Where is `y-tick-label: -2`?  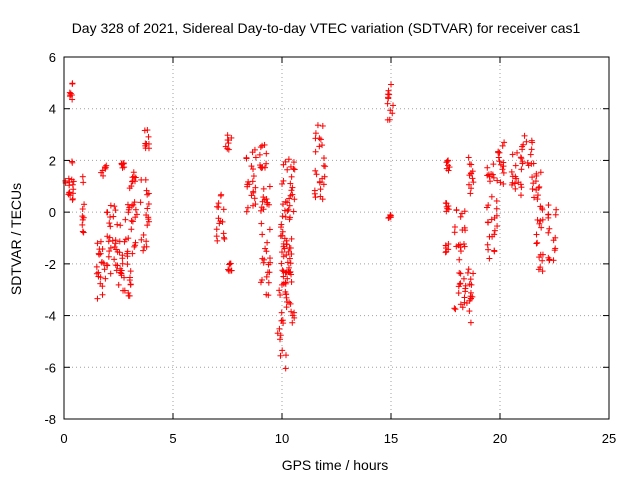
y-tick-label: -2 is located at coordinates (50, 264).